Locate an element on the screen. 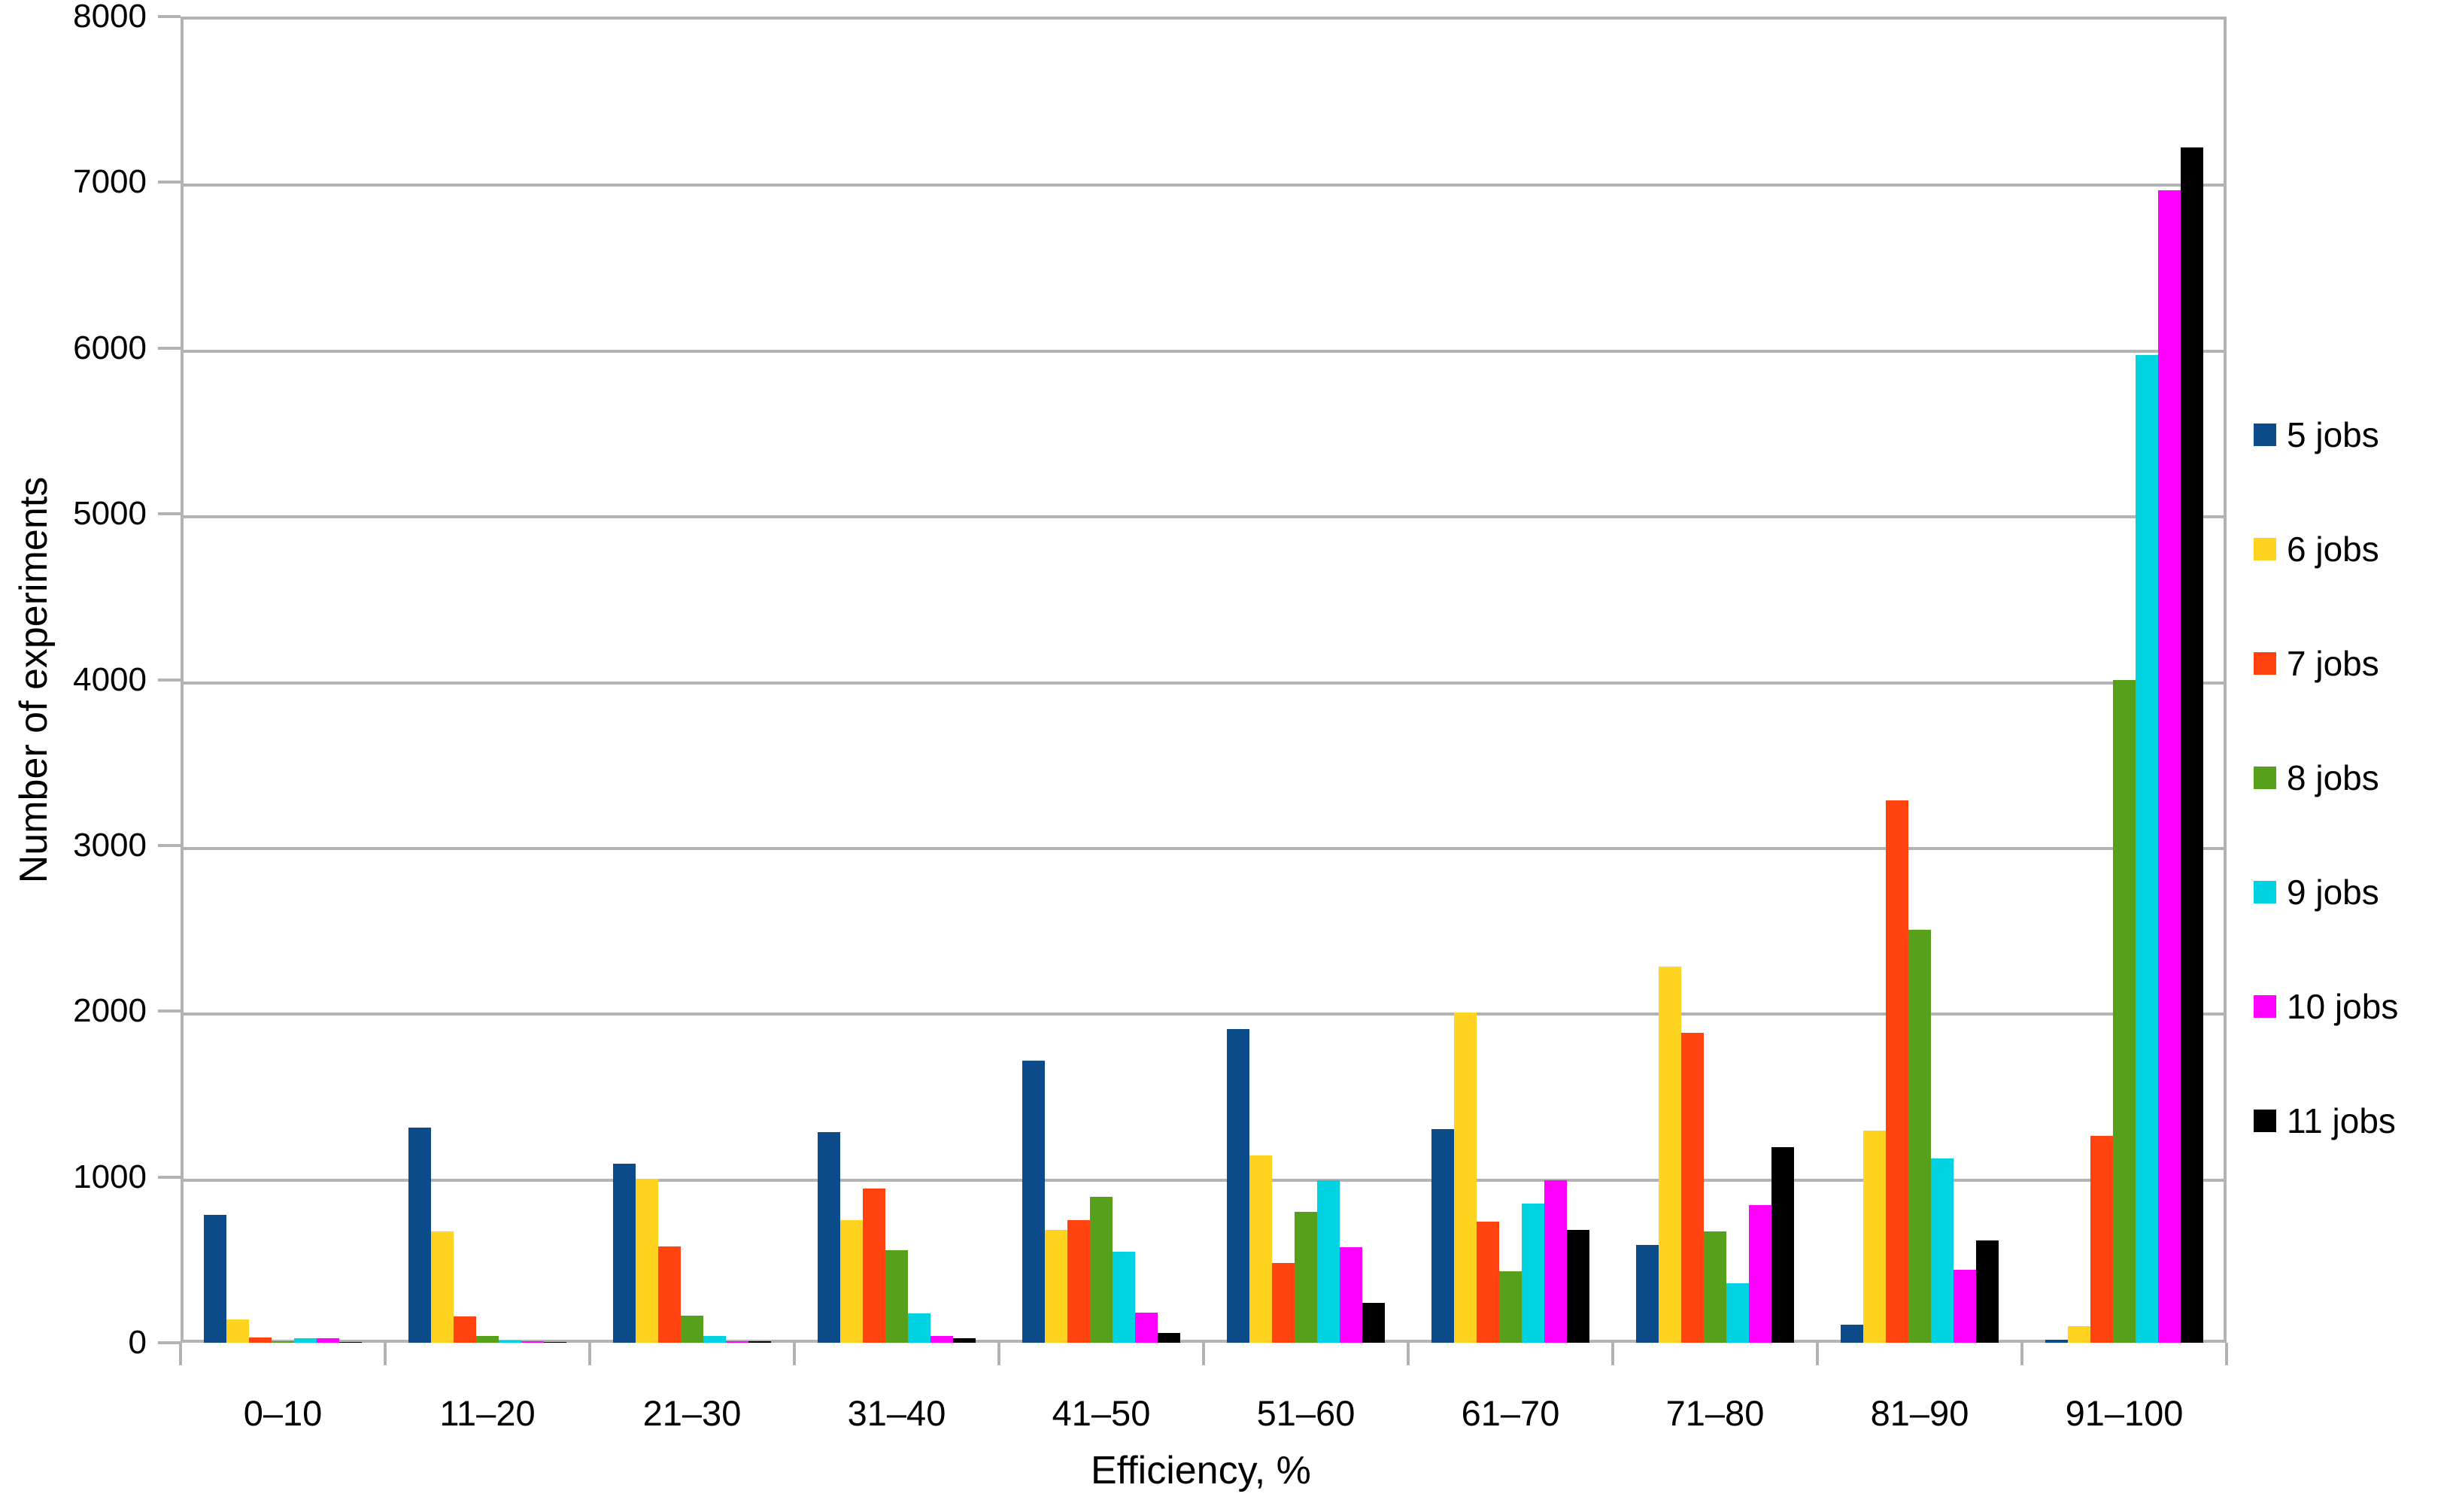 This screenshot has width=2456, height=1512. bar-10-jobs-51–60 is located at coordinates (1351, 1295).